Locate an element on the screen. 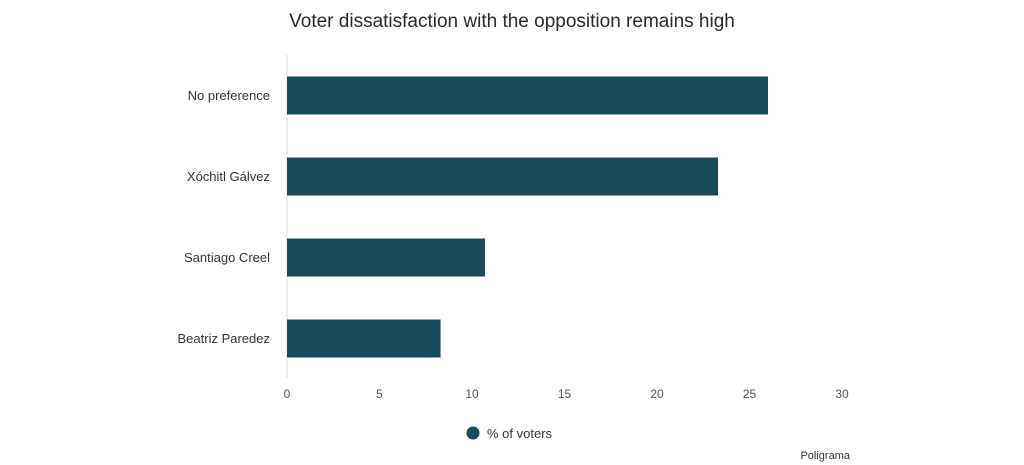  legend-marker is located at coordinates (473, 433).